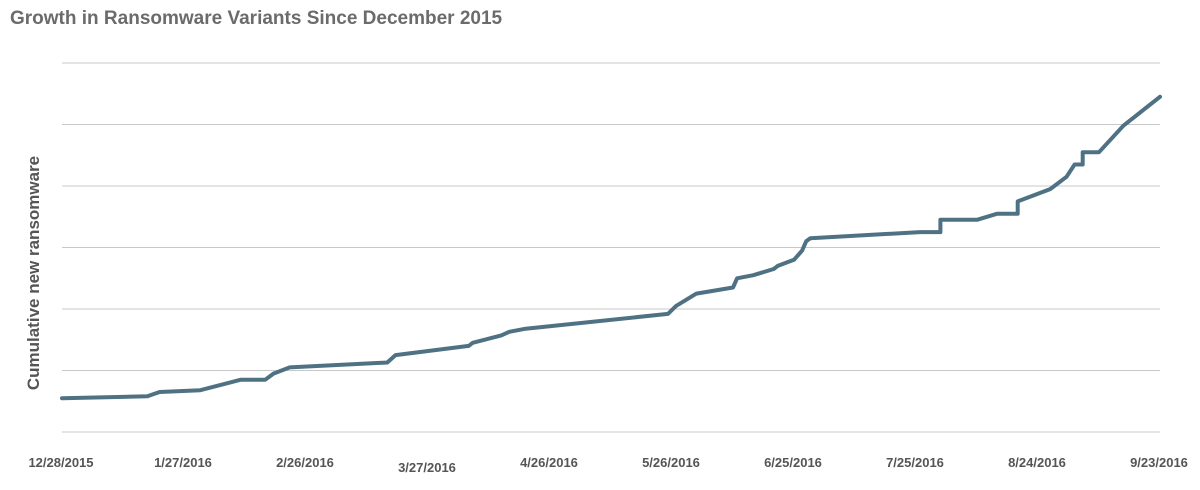  Describe the element at coordinates (671, 462) in the screenshot. I see `x-tick-label: 5/26/2016` at that location.